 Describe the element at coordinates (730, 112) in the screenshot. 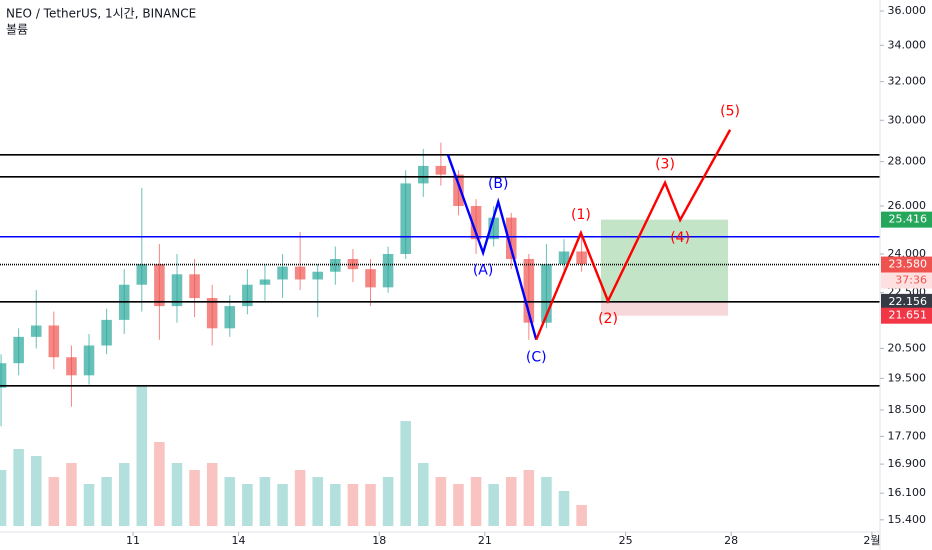

I see `wave-label: (5)` at that location.